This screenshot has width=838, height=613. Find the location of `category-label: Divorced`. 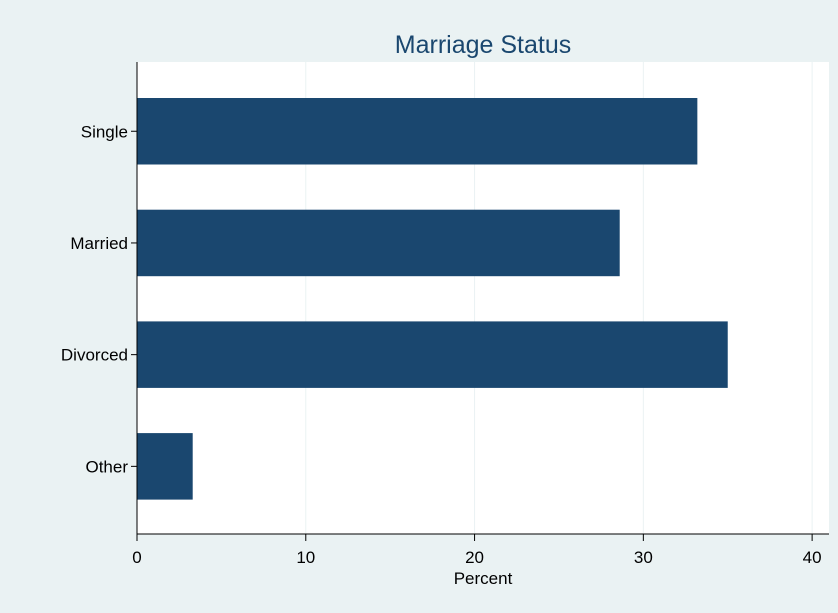

category-label: Divorced is located at coordinates (94, 355).